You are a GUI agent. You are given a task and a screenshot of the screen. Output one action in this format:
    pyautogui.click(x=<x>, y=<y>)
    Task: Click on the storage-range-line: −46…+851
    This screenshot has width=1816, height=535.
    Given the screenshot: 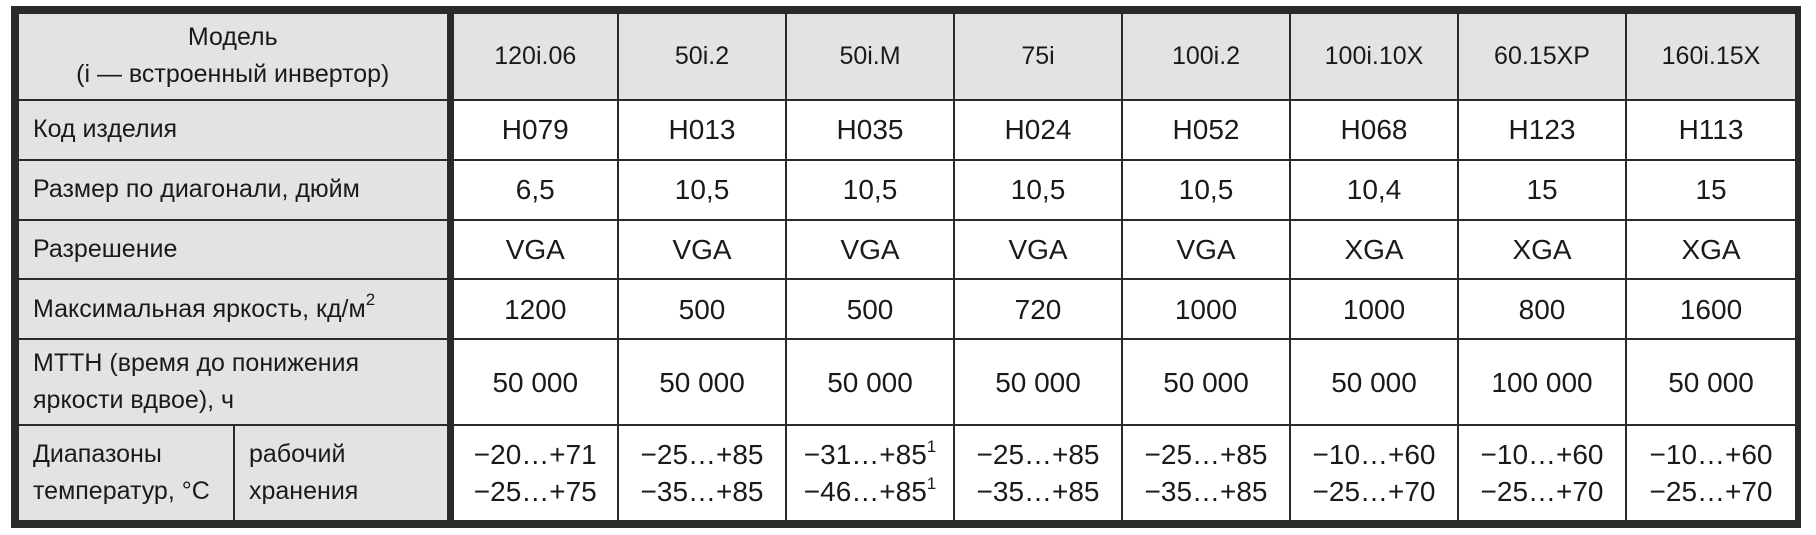 What is the action you would take?
    pyautogui.click(x=870, y=491)
    